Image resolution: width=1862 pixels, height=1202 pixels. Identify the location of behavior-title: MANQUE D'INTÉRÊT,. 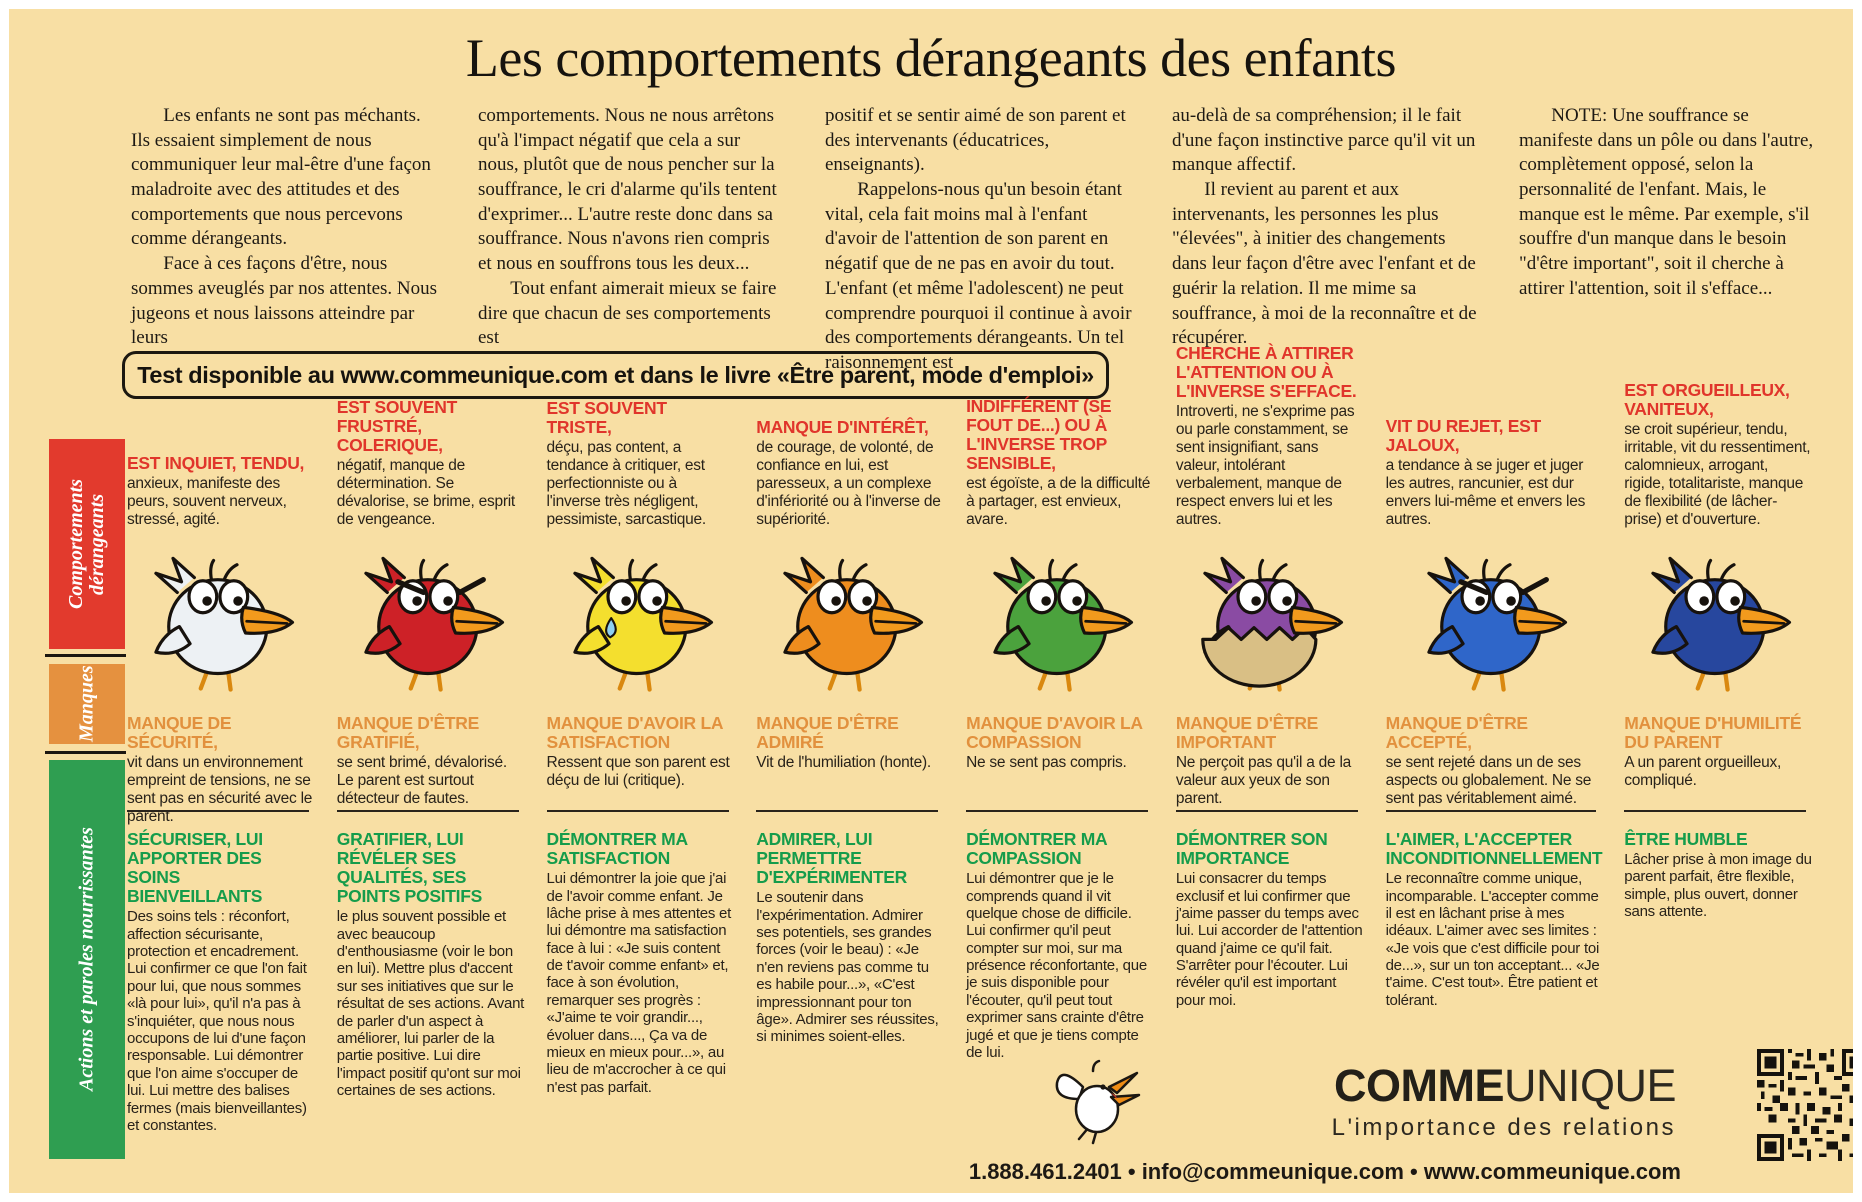
(842, 427).